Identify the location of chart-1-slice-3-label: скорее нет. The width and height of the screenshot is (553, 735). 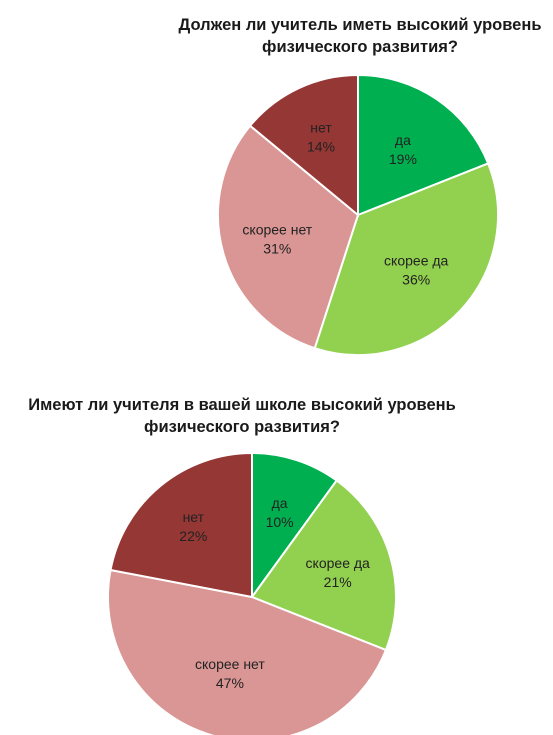
(277, 229).